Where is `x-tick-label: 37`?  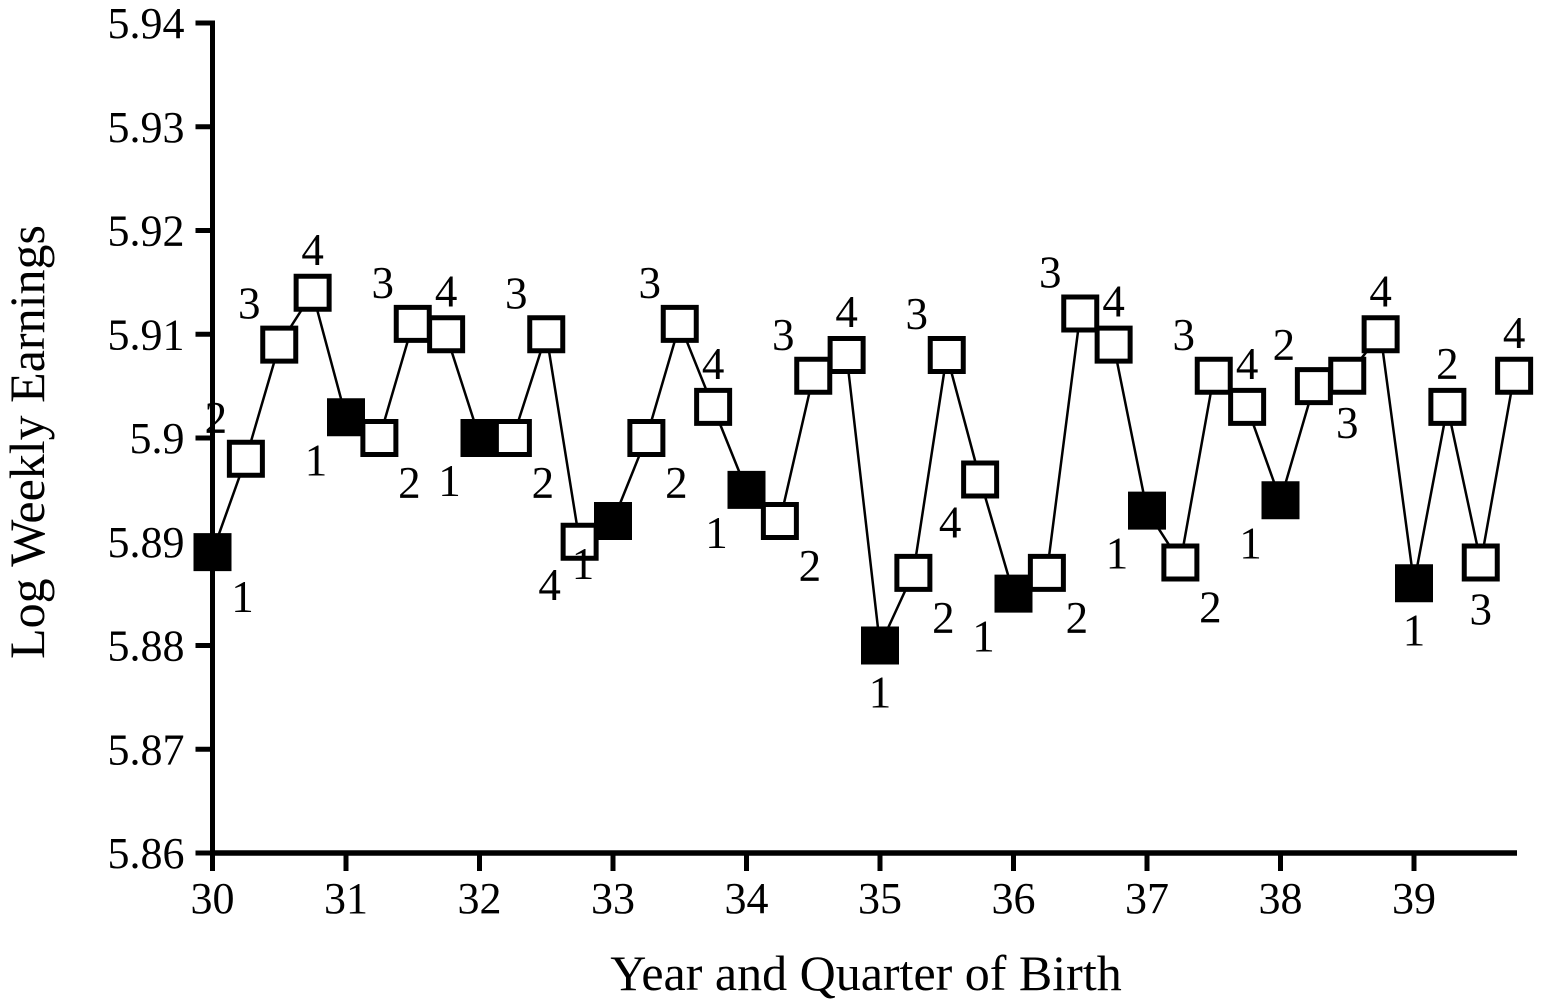 x-tick-label: 37 is located at coordinates (1147, 898).